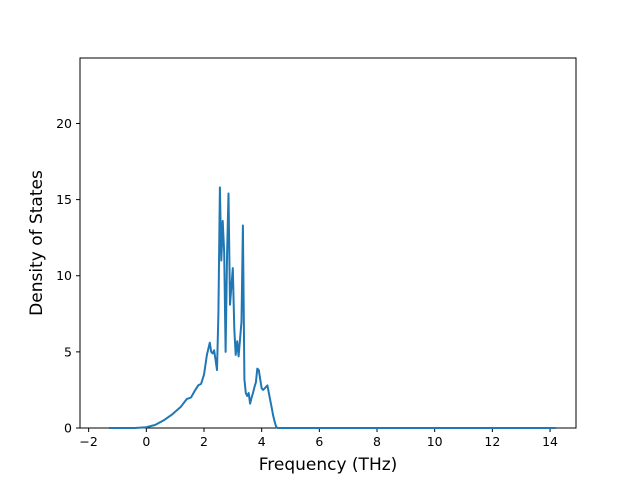 This screenshot has height=480, width=640. Describe the element at coordinates (319, 441) in the screenshot. I see `x-tick-label: 6` at that location.